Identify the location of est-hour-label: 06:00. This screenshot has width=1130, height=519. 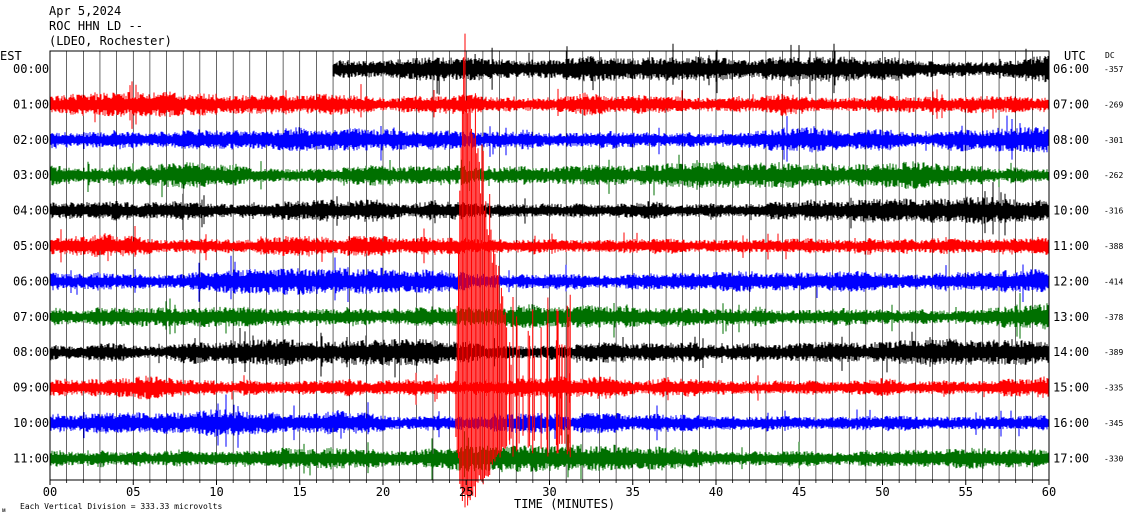
(31, 281).